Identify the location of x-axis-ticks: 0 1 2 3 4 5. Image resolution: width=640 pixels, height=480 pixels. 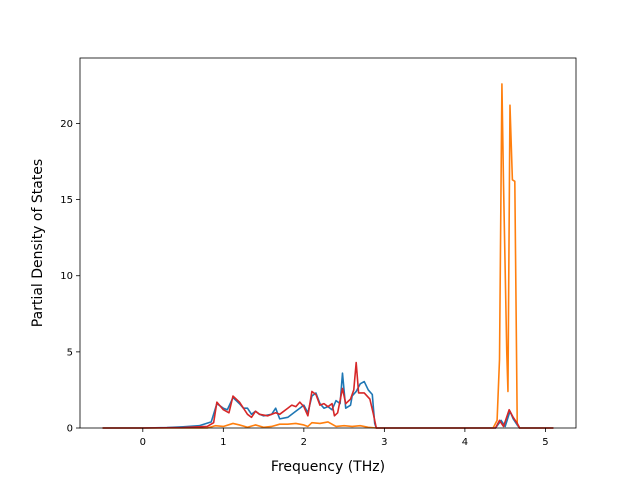
(344, 438).